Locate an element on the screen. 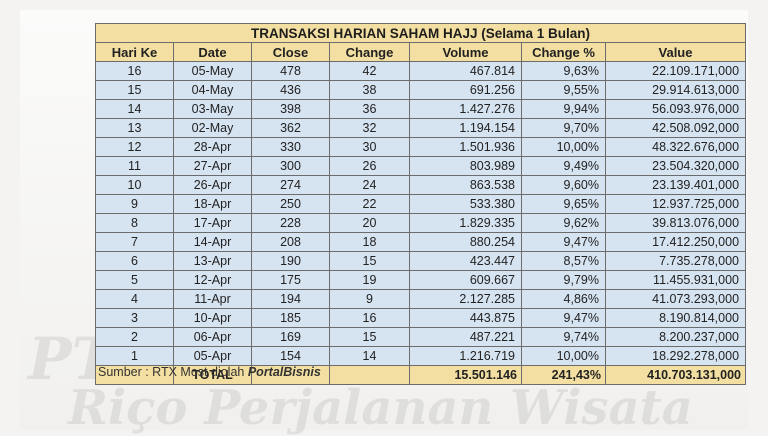 This screenshot has width=768, height=436. cell-close: 208 is located at coordinates (290, 242).